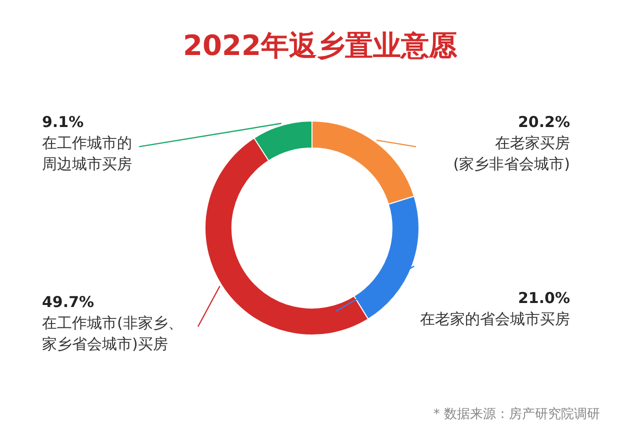 Image resolution: width=640 pixels, height=447 pixels. I want to click on data-label: 49.7%, so click(69, 302).